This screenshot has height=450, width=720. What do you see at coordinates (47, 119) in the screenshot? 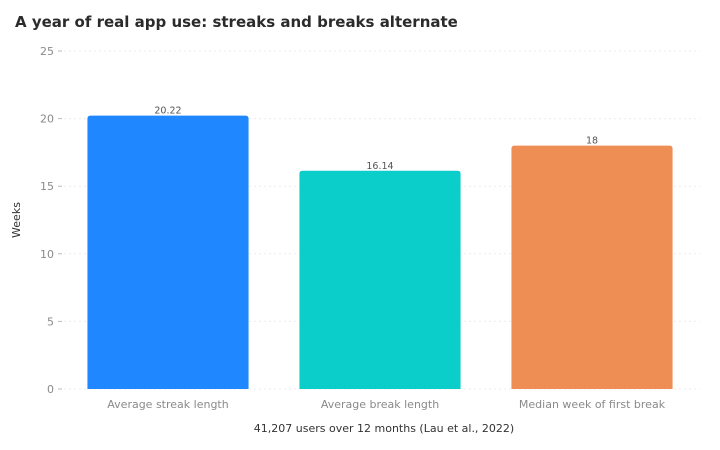
I see `y-tick-label-20: 20` at bounding box center [47, 119].